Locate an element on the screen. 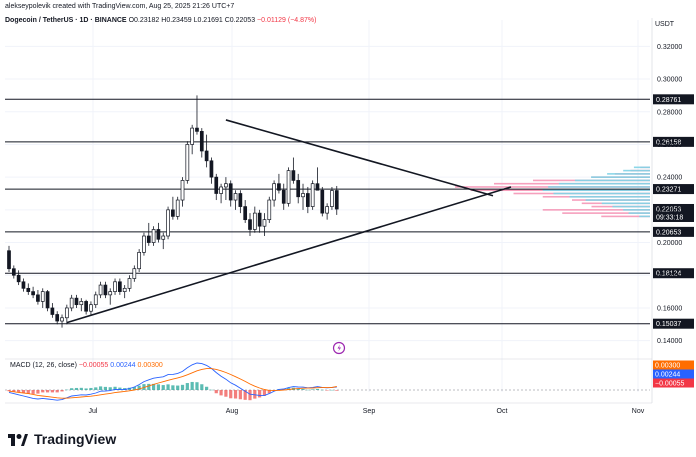  macd-axis-tag is located at coordinates (673, 383).